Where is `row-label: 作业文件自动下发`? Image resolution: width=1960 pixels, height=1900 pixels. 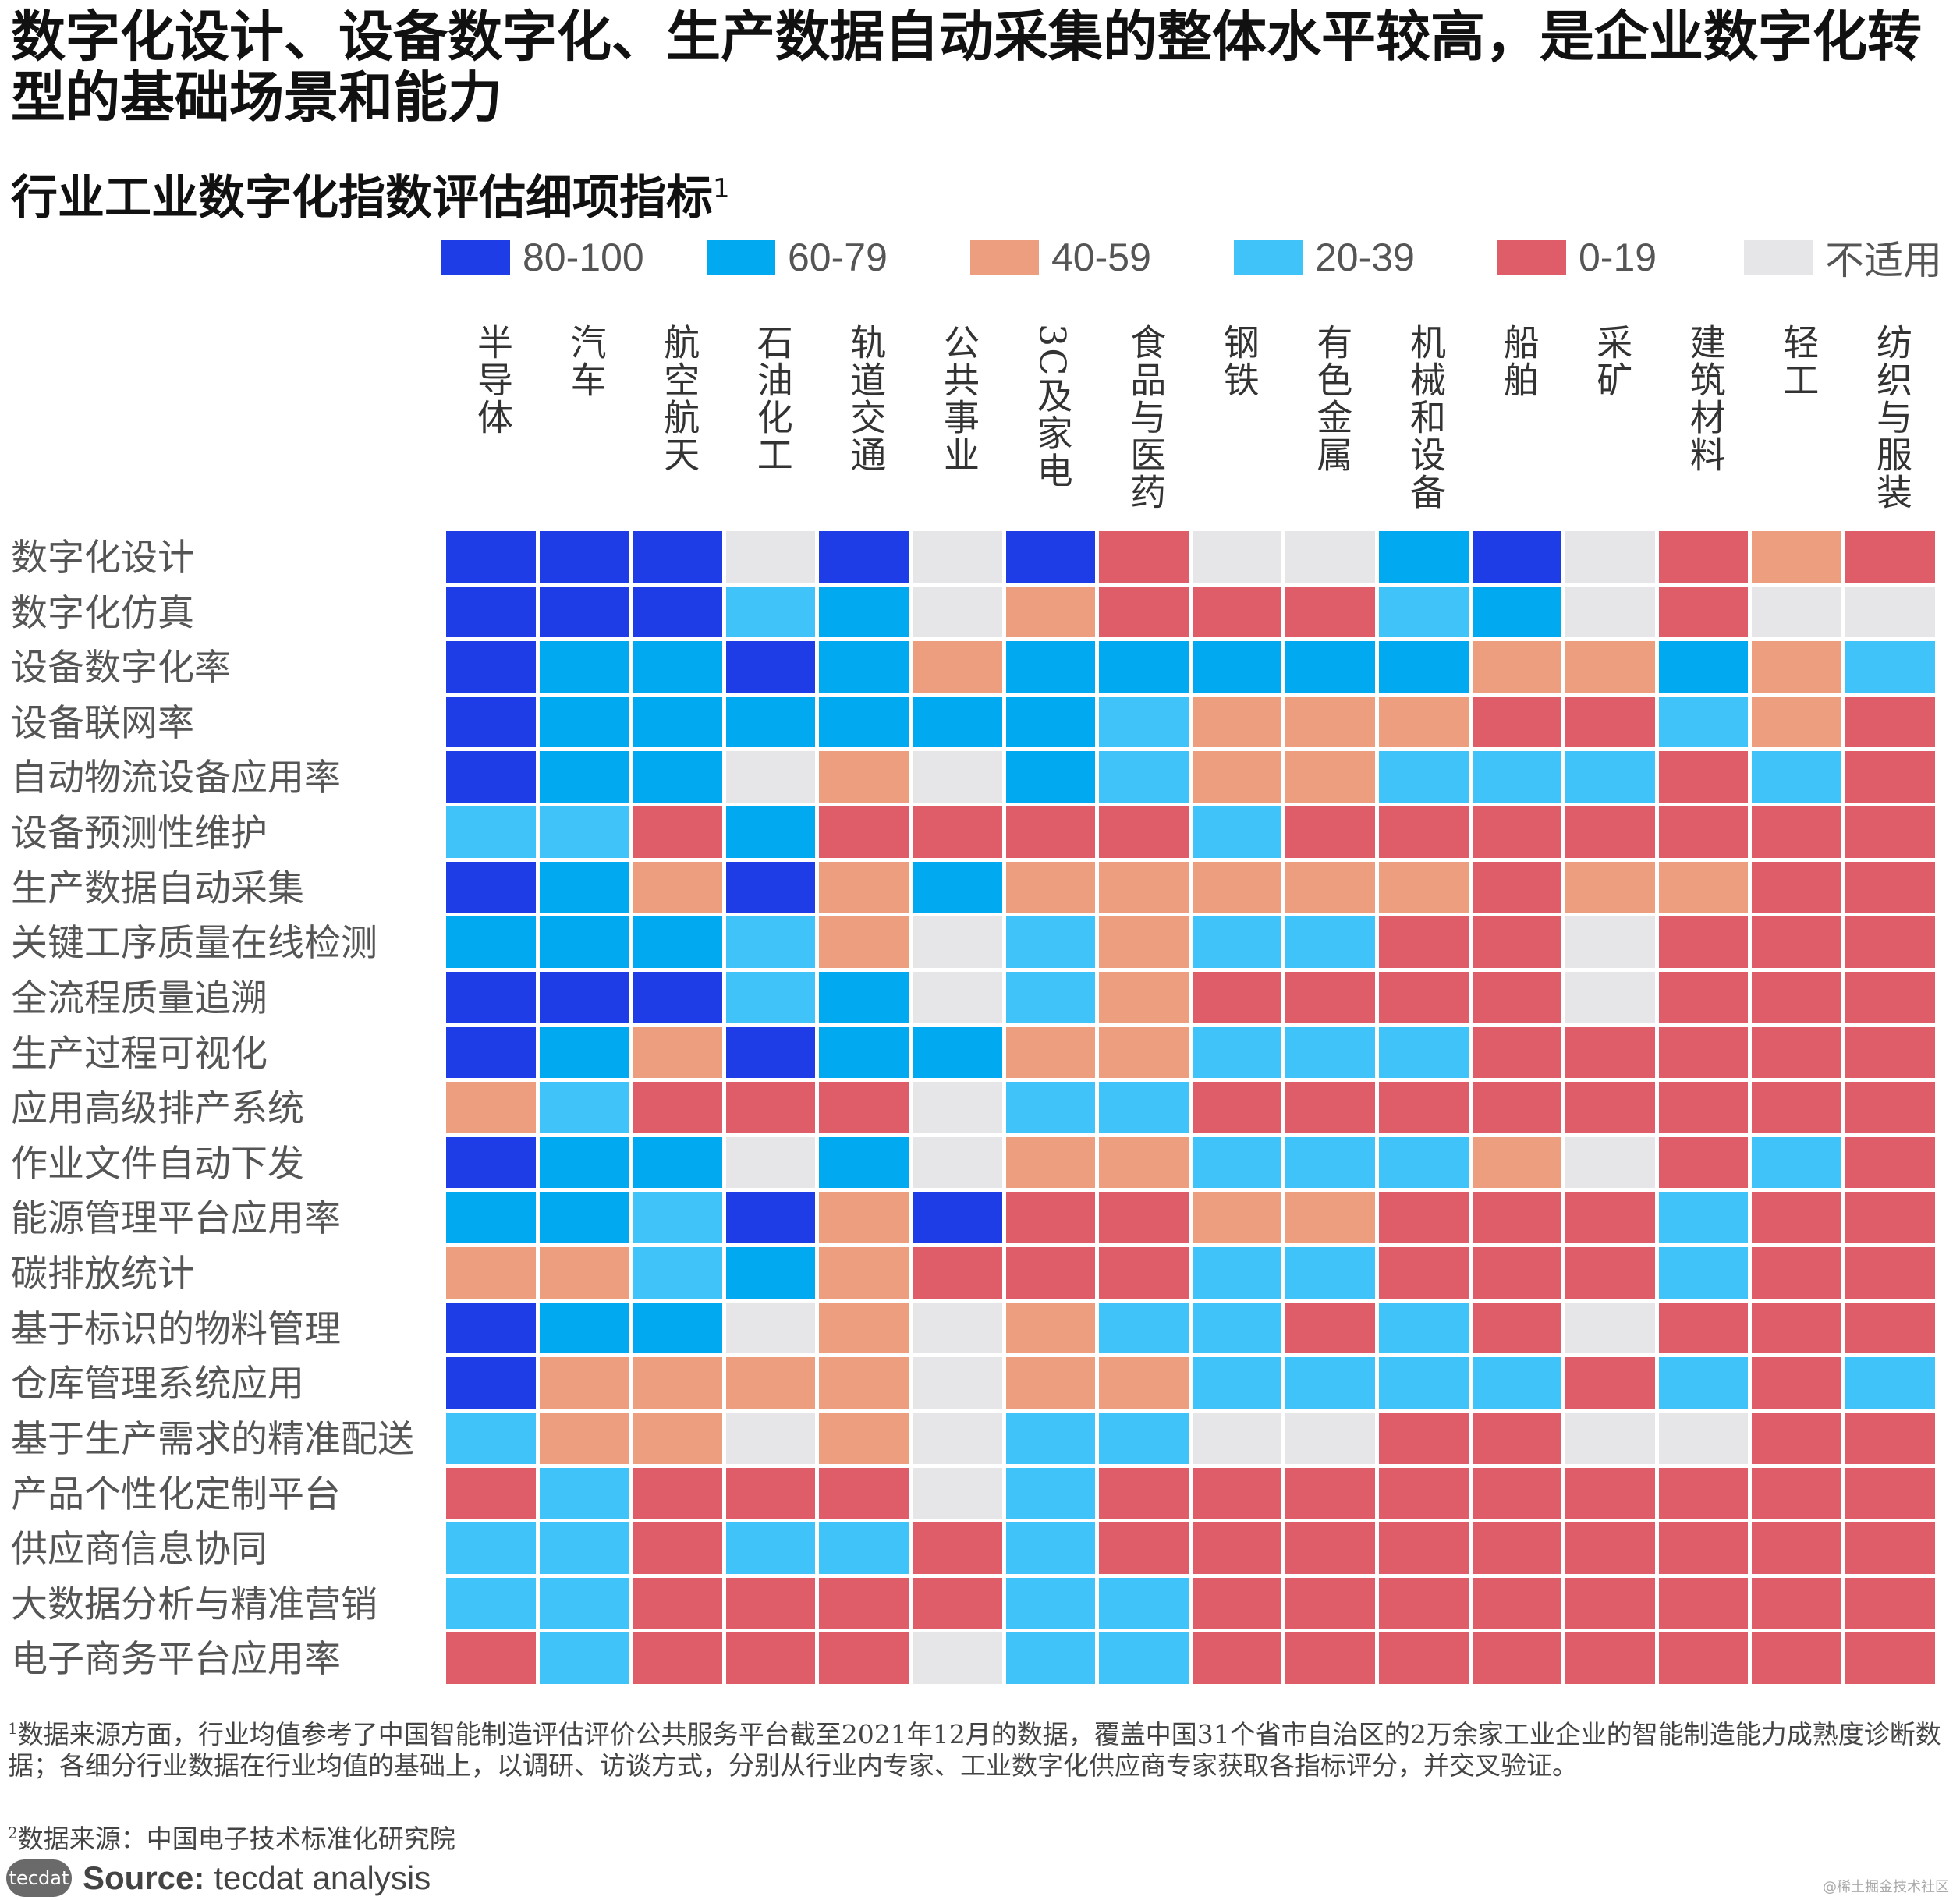 row-label: 作业文件自动下发 is located at coordinates (158, 1164).